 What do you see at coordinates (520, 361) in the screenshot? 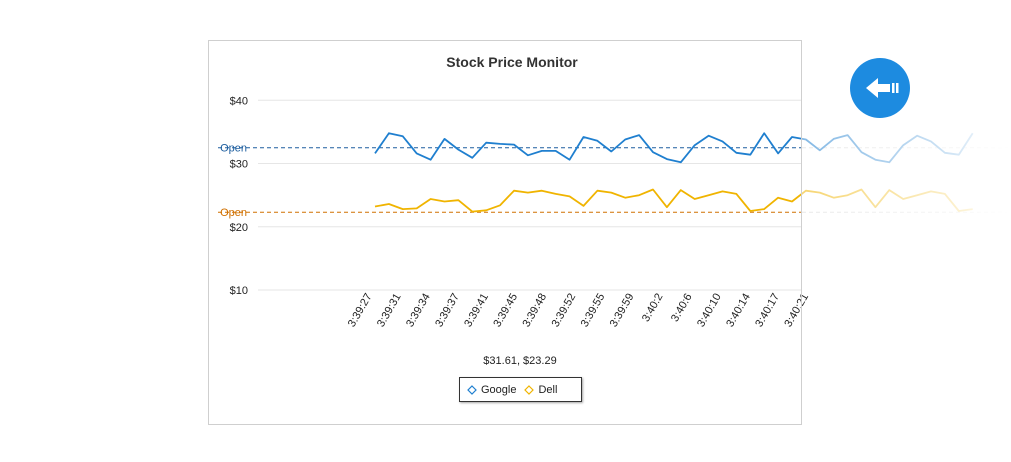
I see `value-readout: $31.61, $23.29` at bounding box center [520, 361].